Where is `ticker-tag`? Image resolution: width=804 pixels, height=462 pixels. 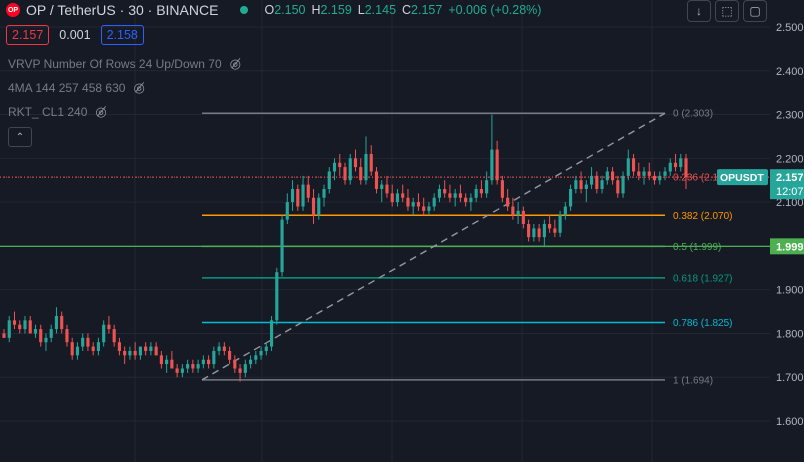
ticker-tag is located at coordinates (742, 177).